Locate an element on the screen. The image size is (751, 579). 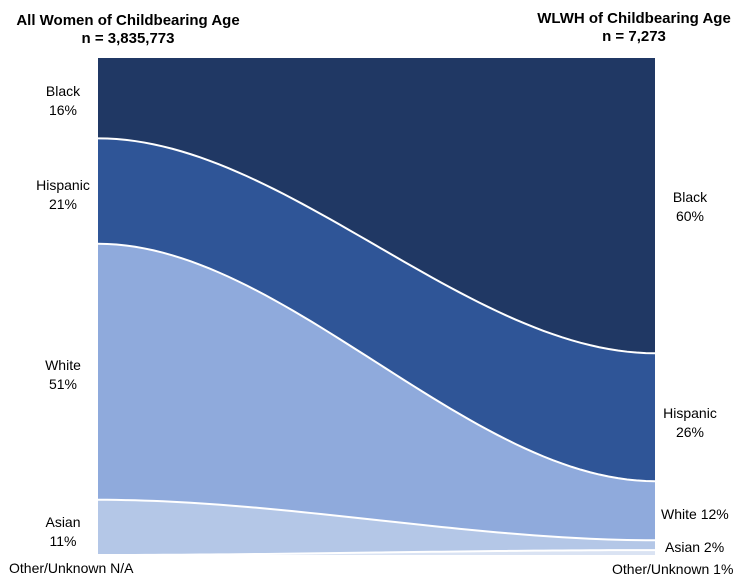
right-label-hispanic: Hispanic 26% is located at coordinates (690, 422).